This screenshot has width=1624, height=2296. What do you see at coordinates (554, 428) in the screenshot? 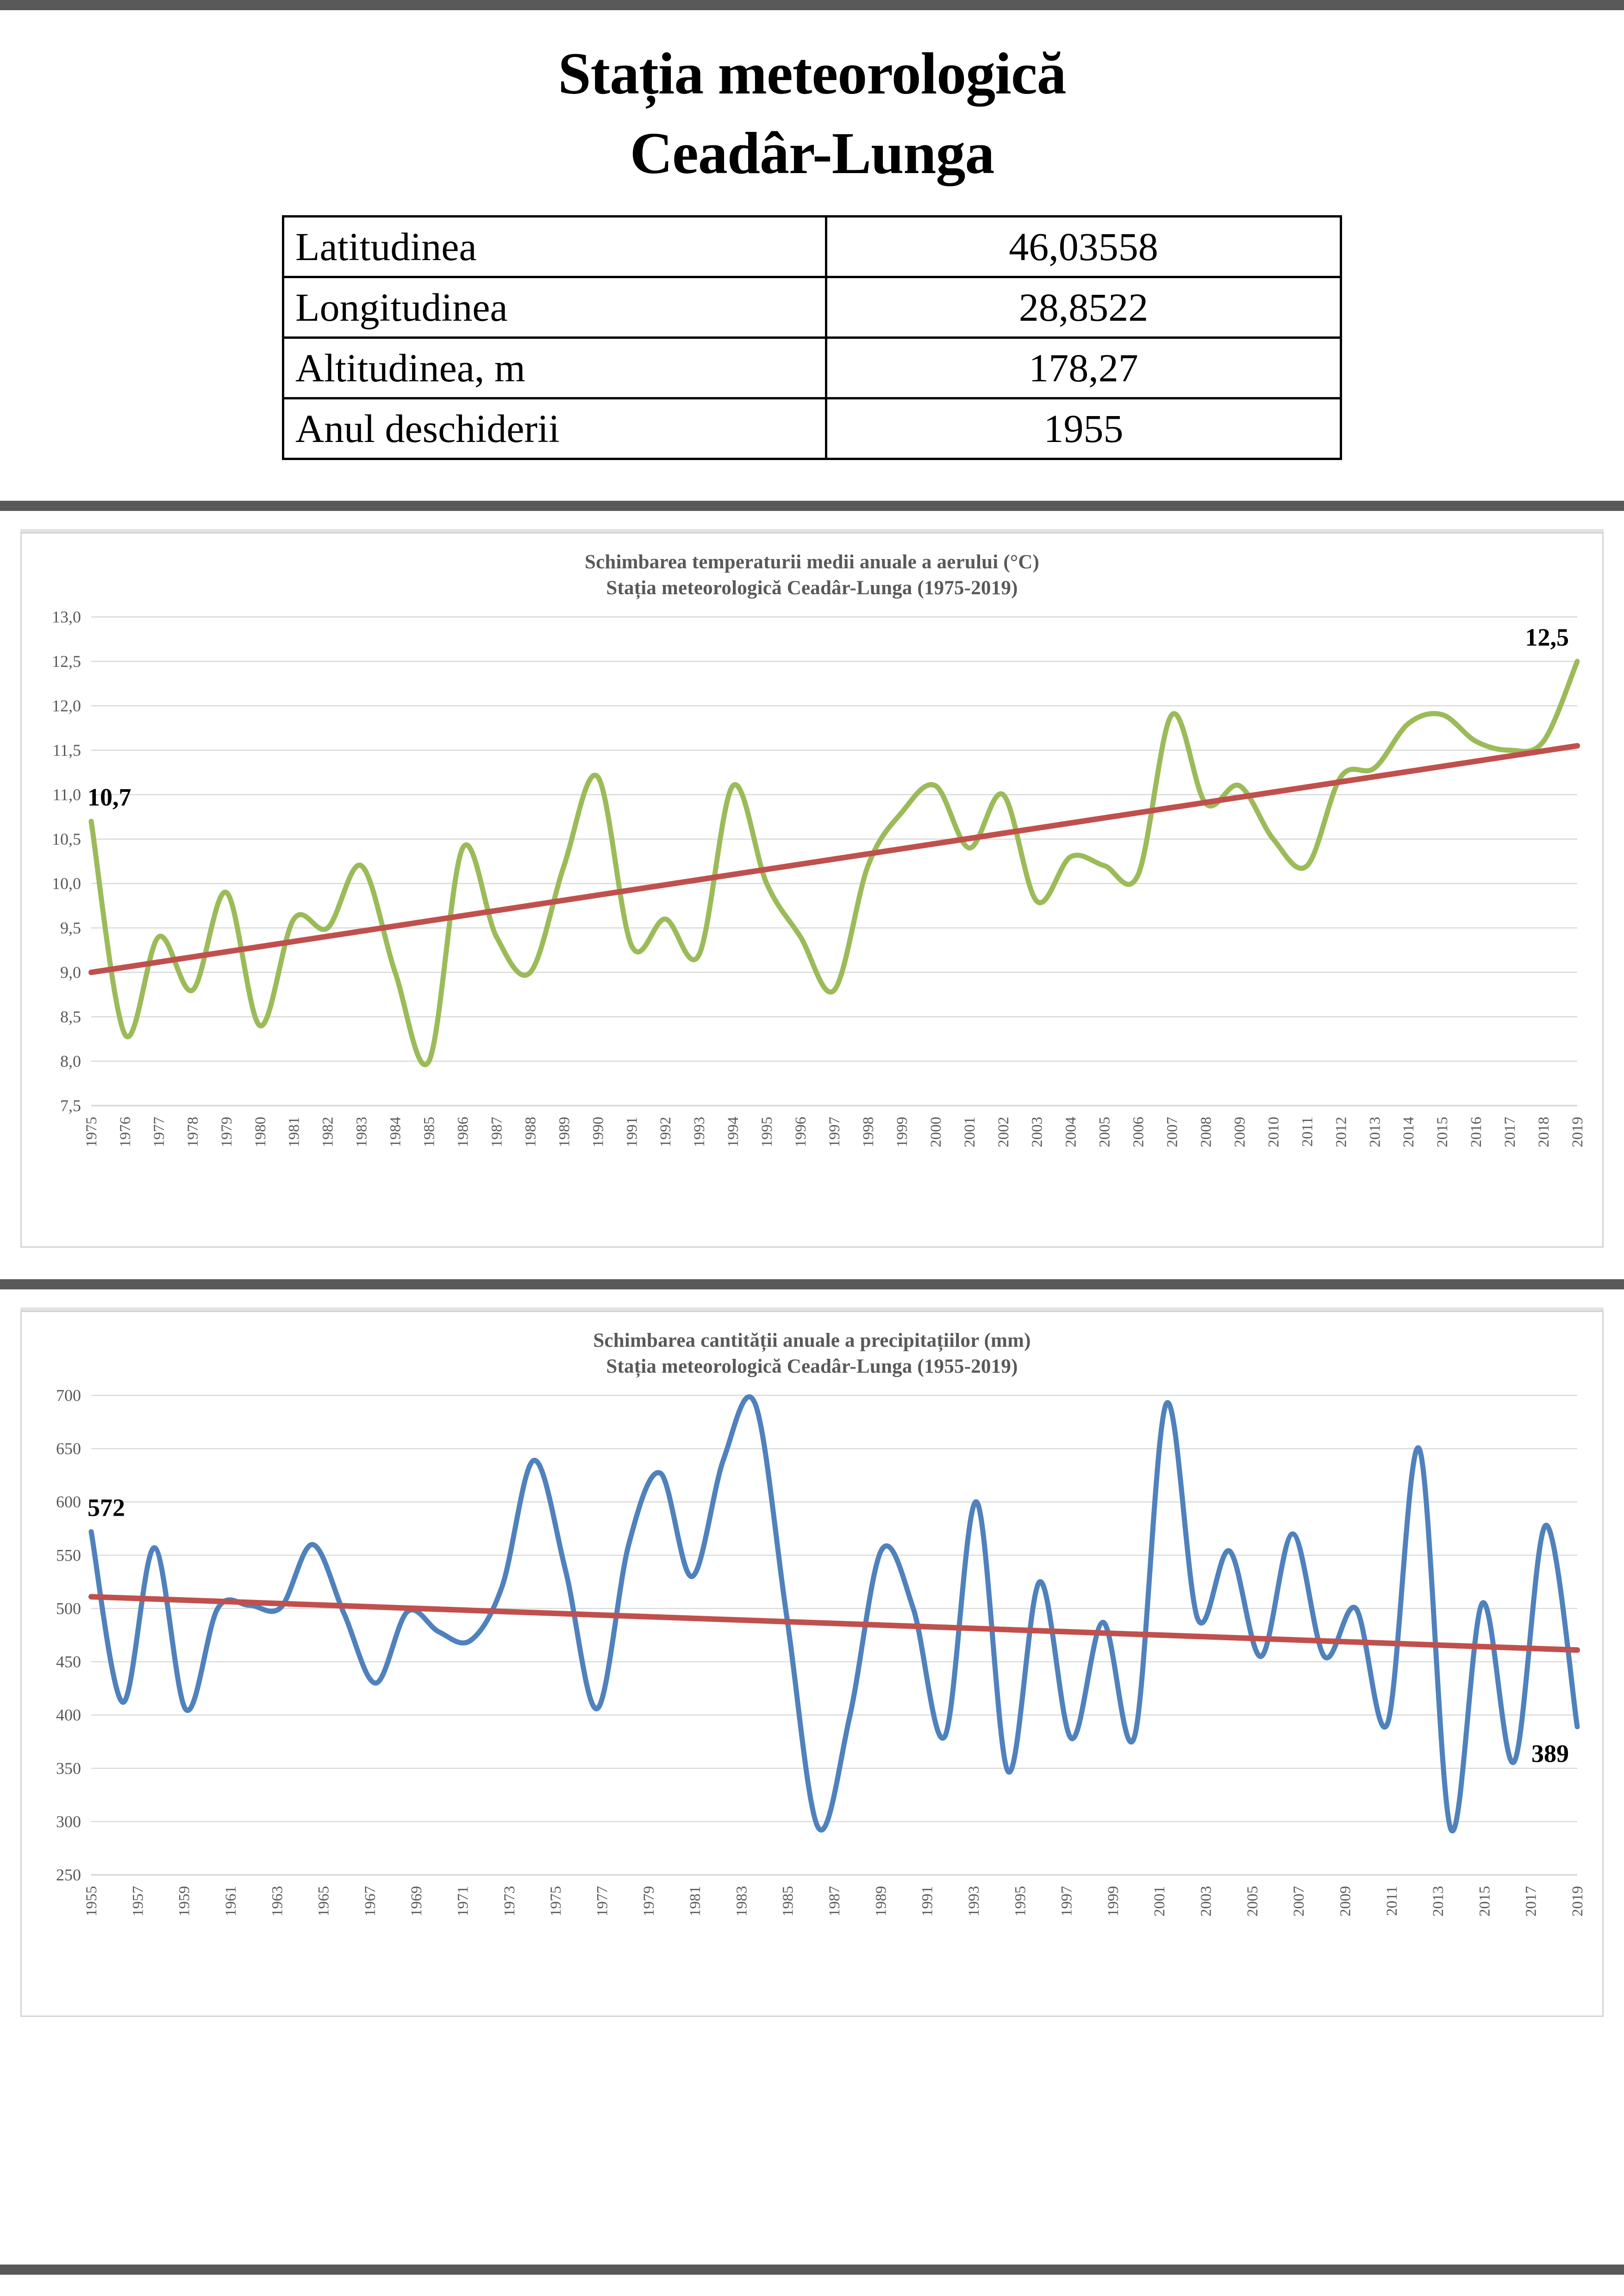
I see `info-label-opening-year: Anul deschiderii` at bounding box center [554, 428].